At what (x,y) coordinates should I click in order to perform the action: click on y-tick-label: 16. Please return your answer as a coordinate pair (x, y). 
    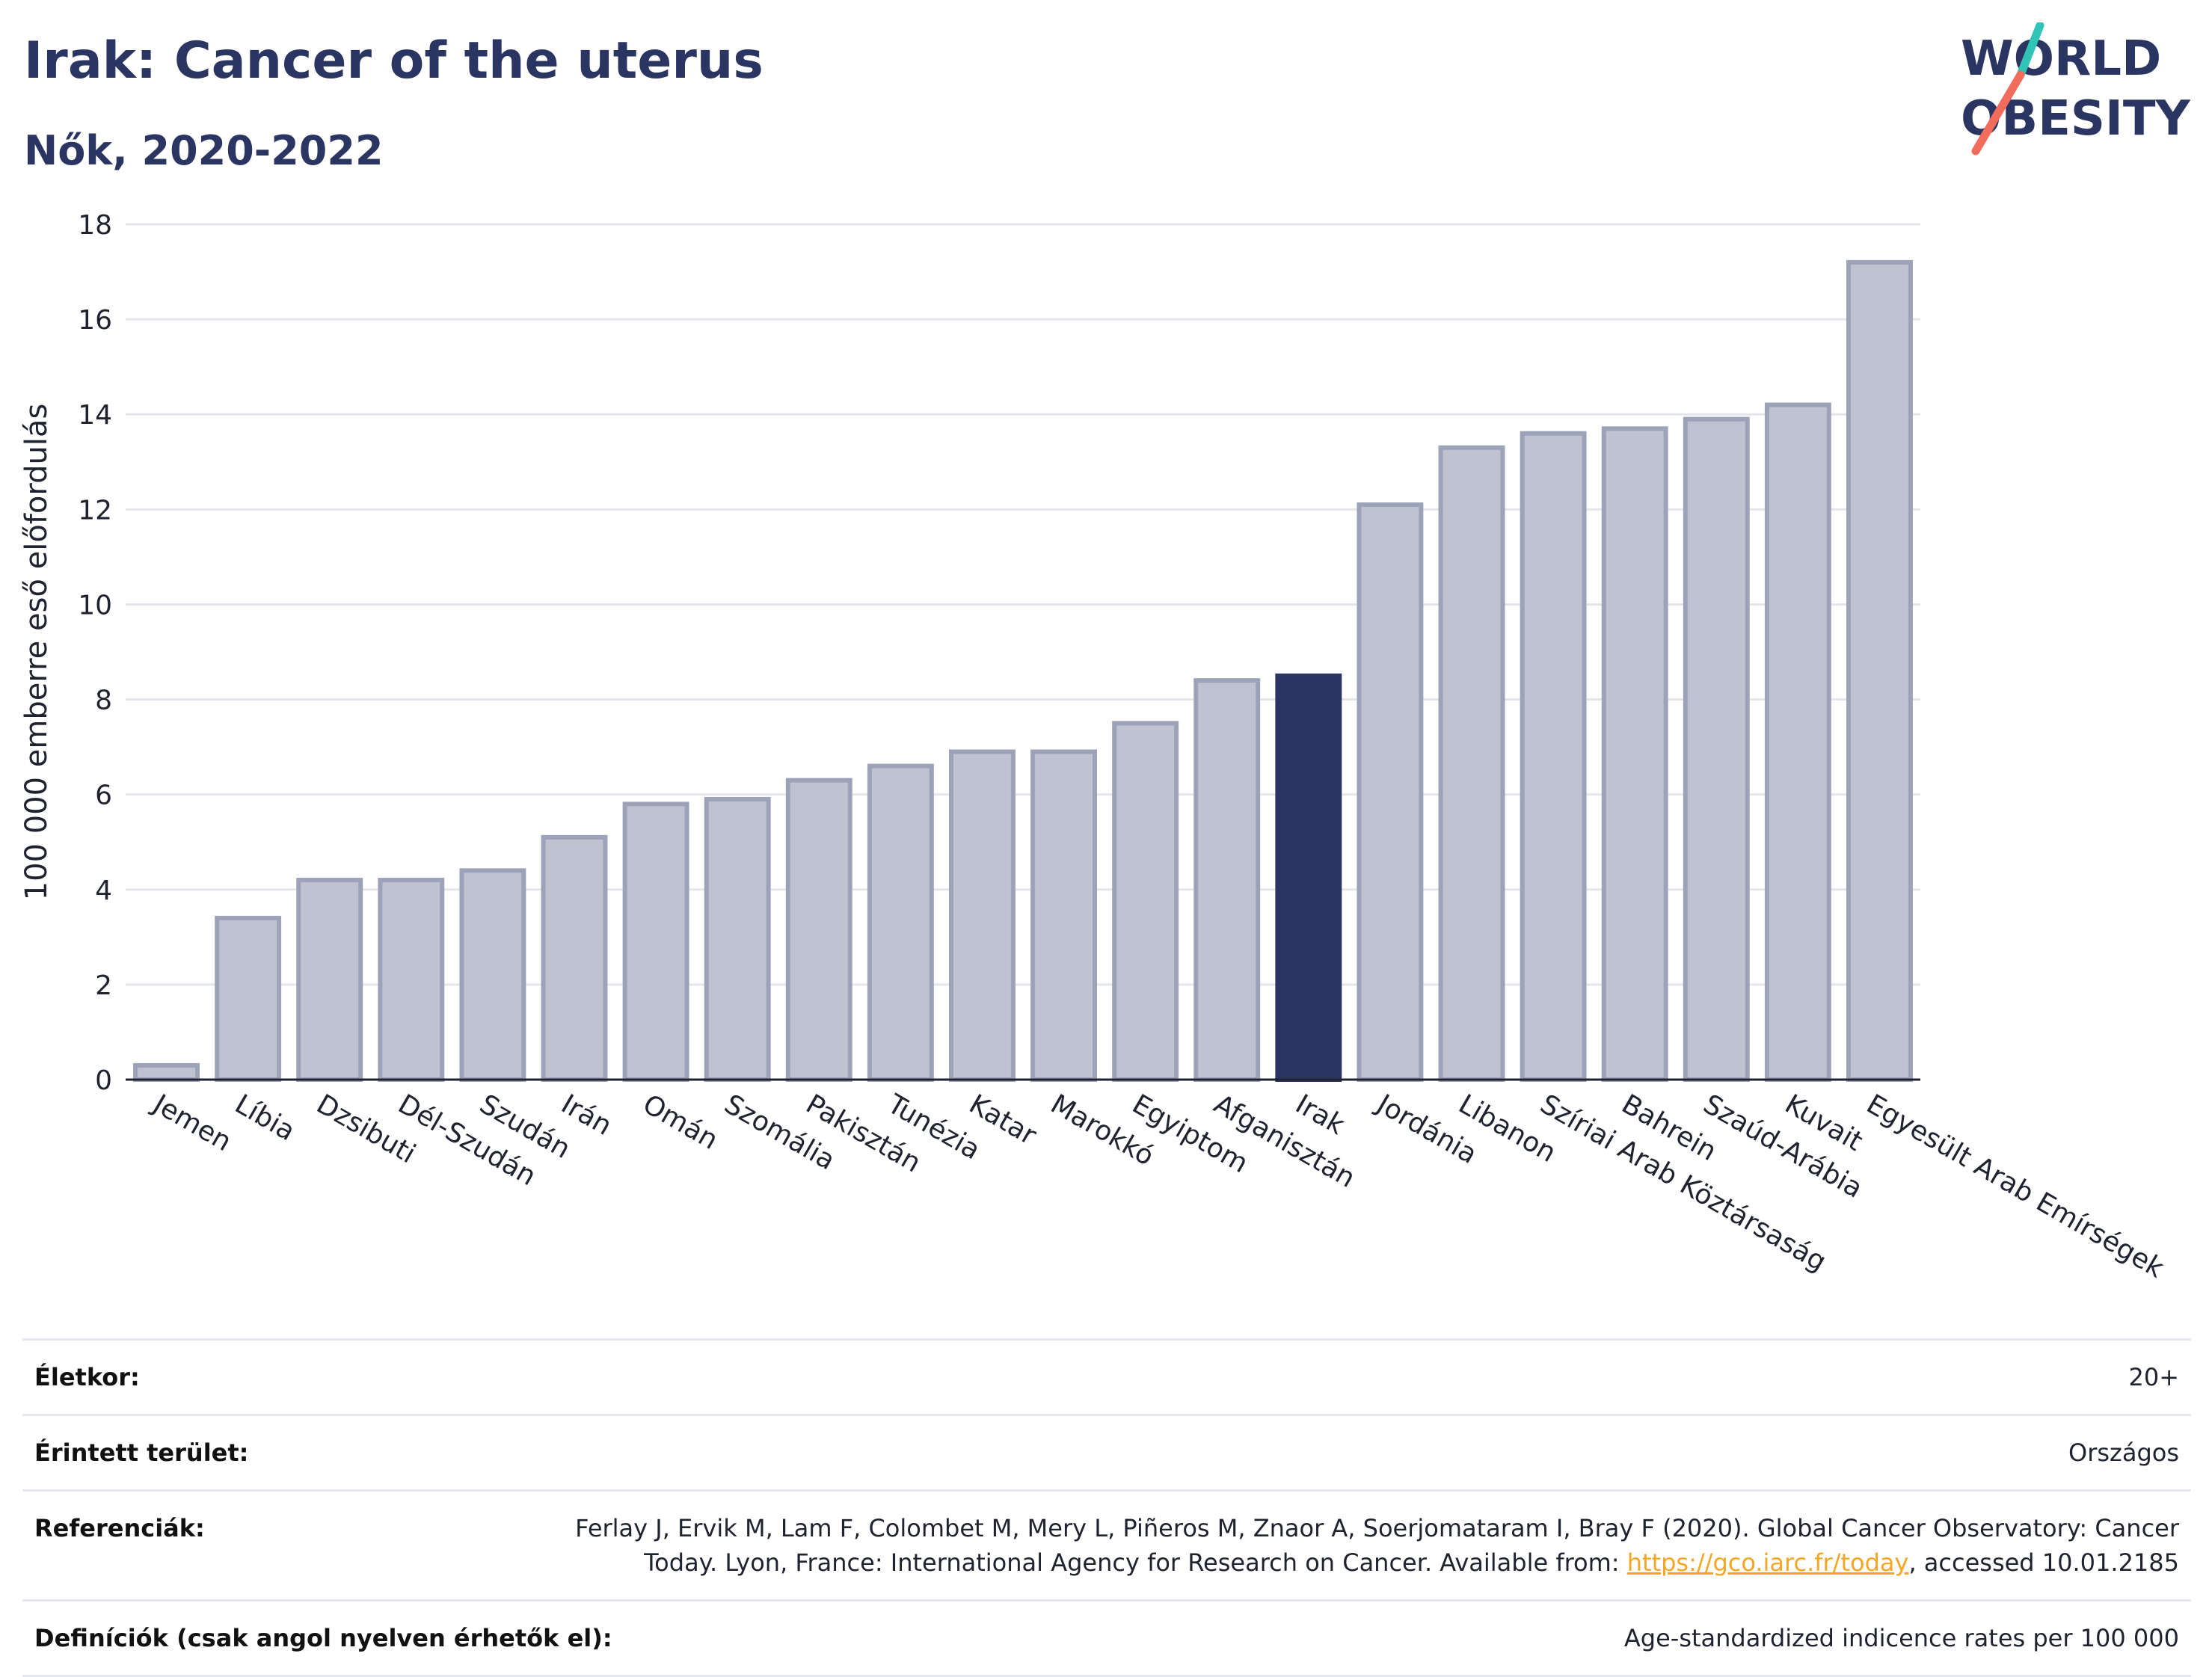
    Looking at the image, I should click on (95, 320).